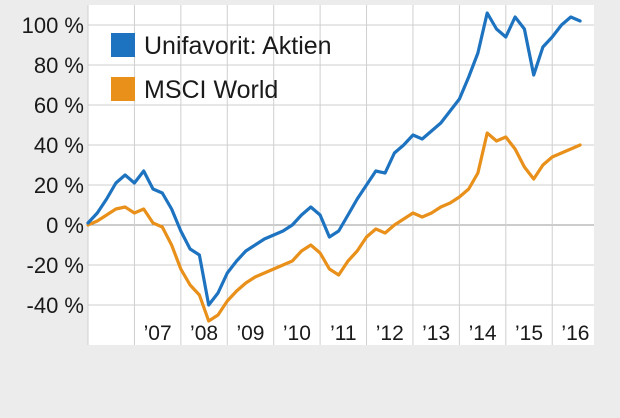 The width and height of the screenshot is (620, 418). What do you see at coordinates (575, 333) in the screenshot?
I see `x-tick-label: ’16` at bounding box center [575, 333].